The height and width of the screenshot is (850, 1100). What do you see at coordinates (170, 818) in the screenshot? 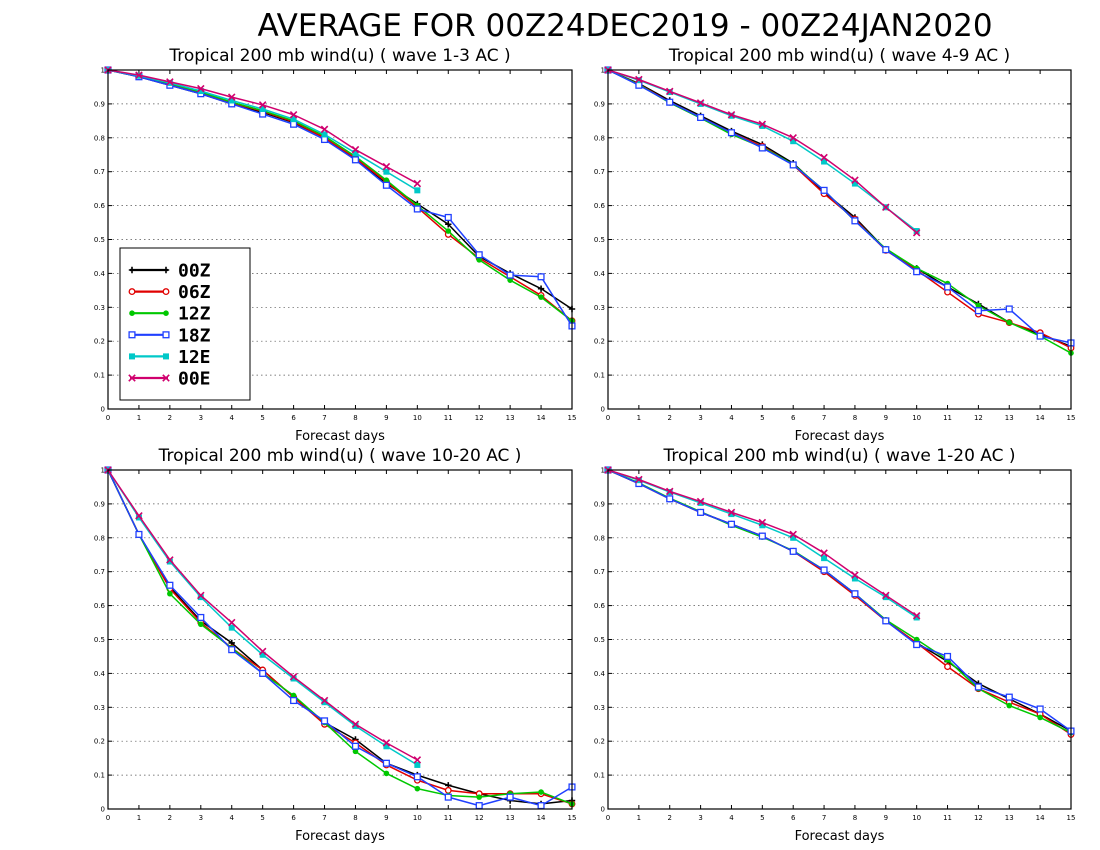
I see `x-tick-label: 2` at bounding box center [170, 818].